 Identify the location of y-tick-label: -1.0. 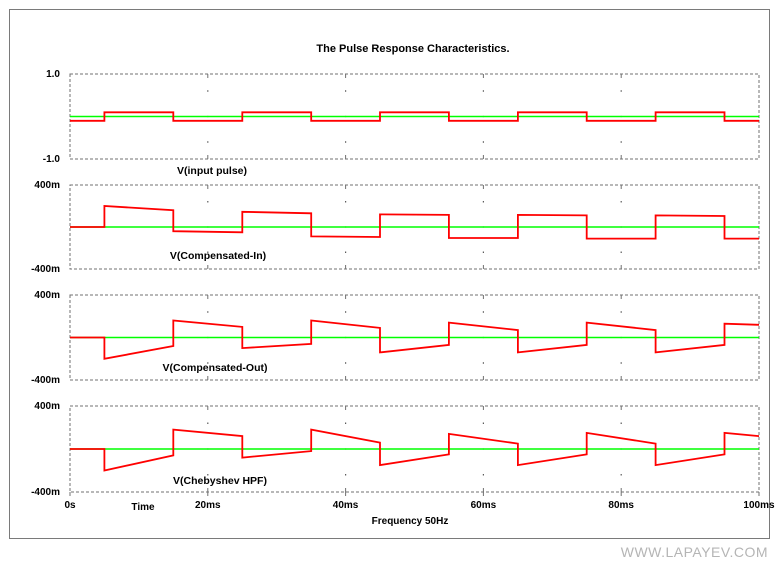
(52, 159).